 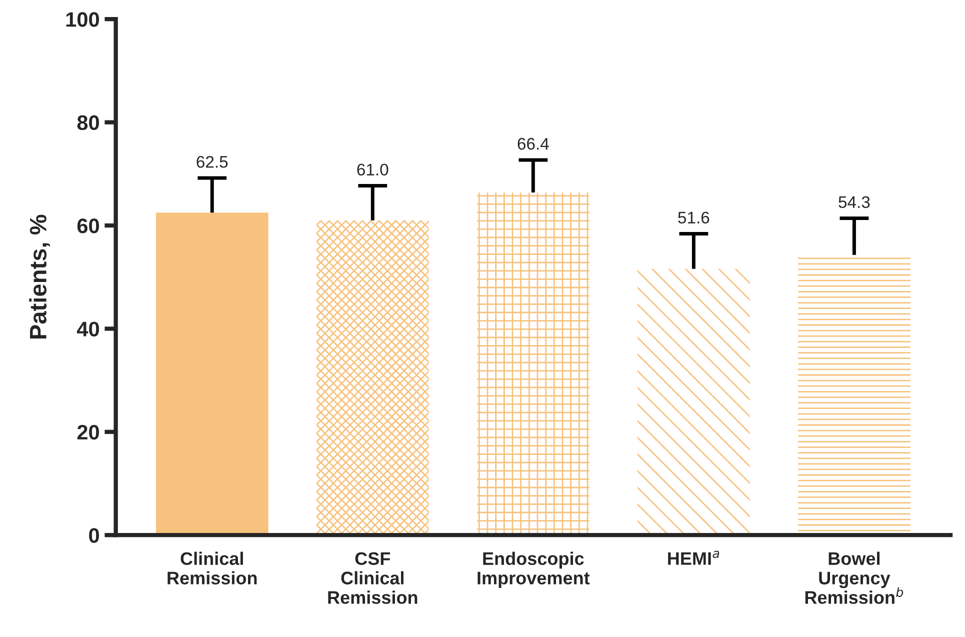 I want to click on y-tick-label: 20, so click(x=88, y=432).